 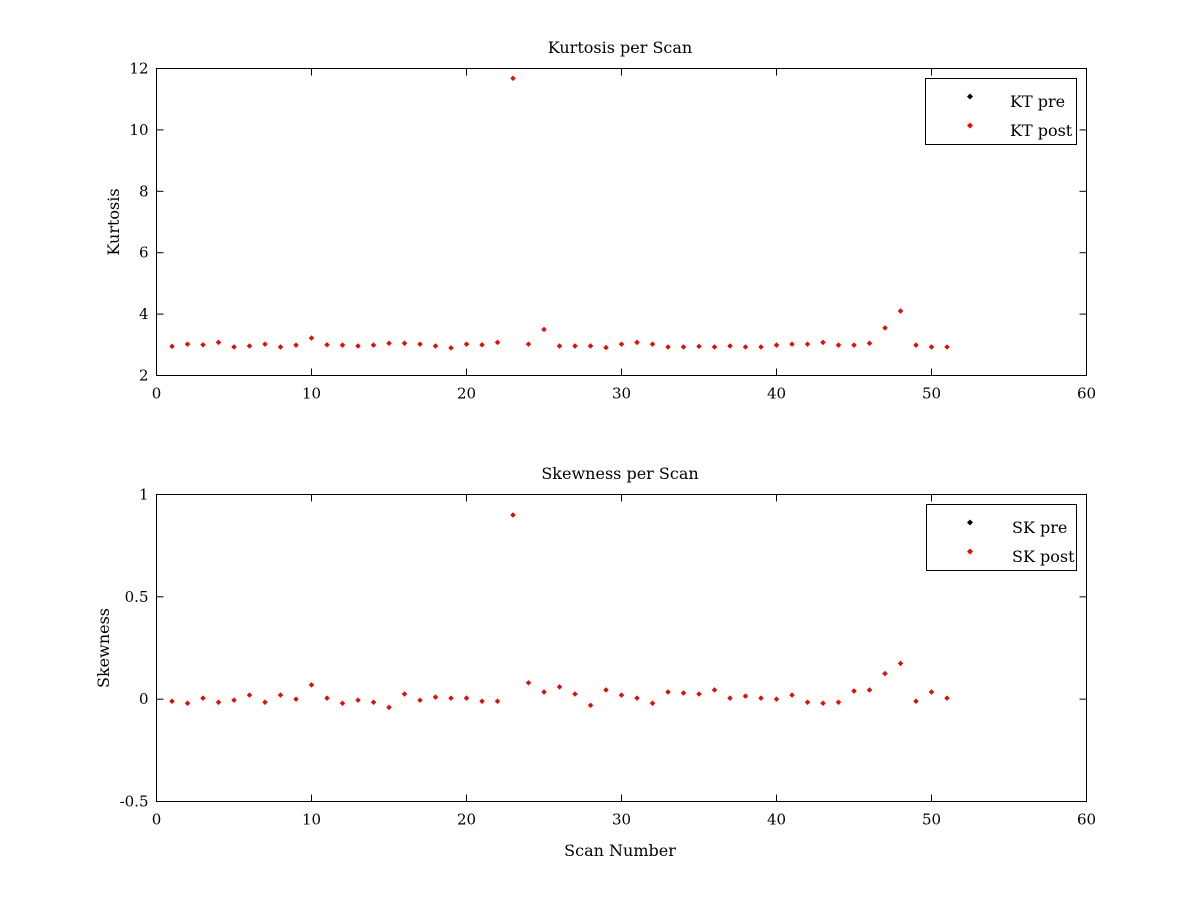 I want to click on y-tick-label: 12, so click(x=138, y=69).